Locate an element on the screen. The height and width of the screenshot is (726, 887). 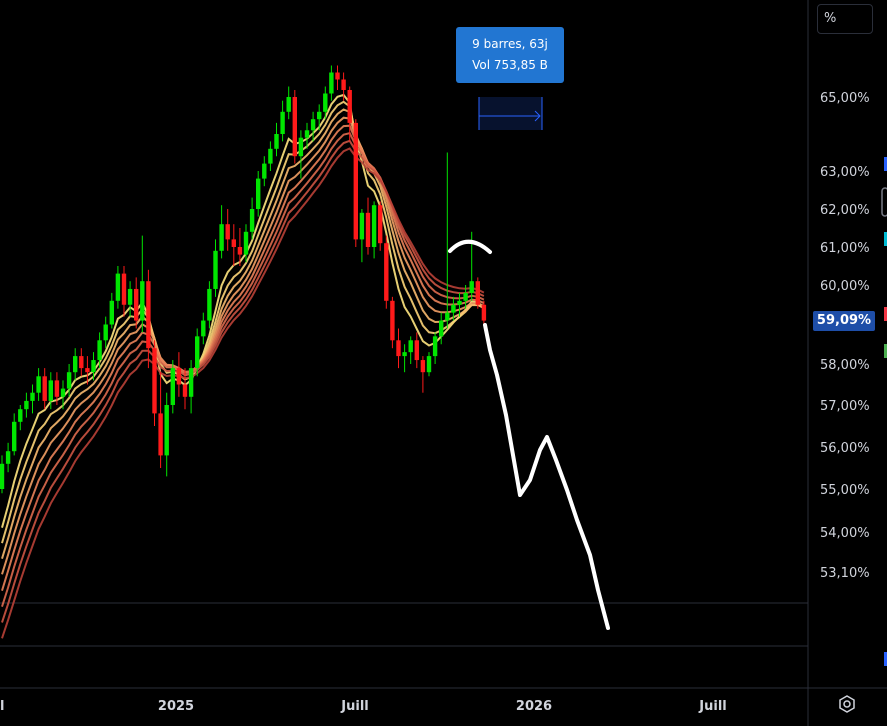
y-tick-label: 60,00% is located at coordinates (845, 286).